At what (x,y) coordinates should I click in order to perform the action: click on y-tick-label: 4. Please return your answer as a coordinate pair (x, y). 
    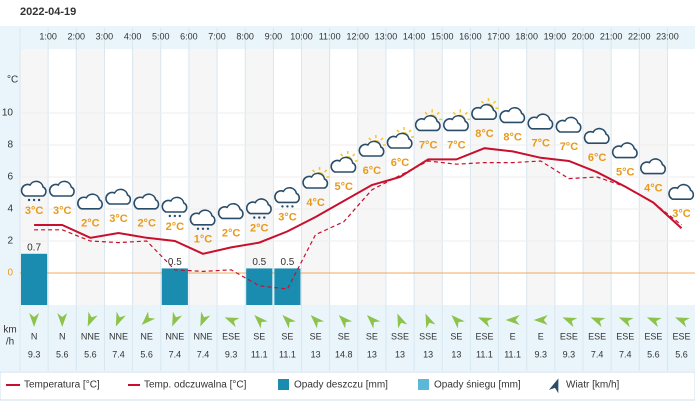
    Looking at the image, I should click on (10, 209).